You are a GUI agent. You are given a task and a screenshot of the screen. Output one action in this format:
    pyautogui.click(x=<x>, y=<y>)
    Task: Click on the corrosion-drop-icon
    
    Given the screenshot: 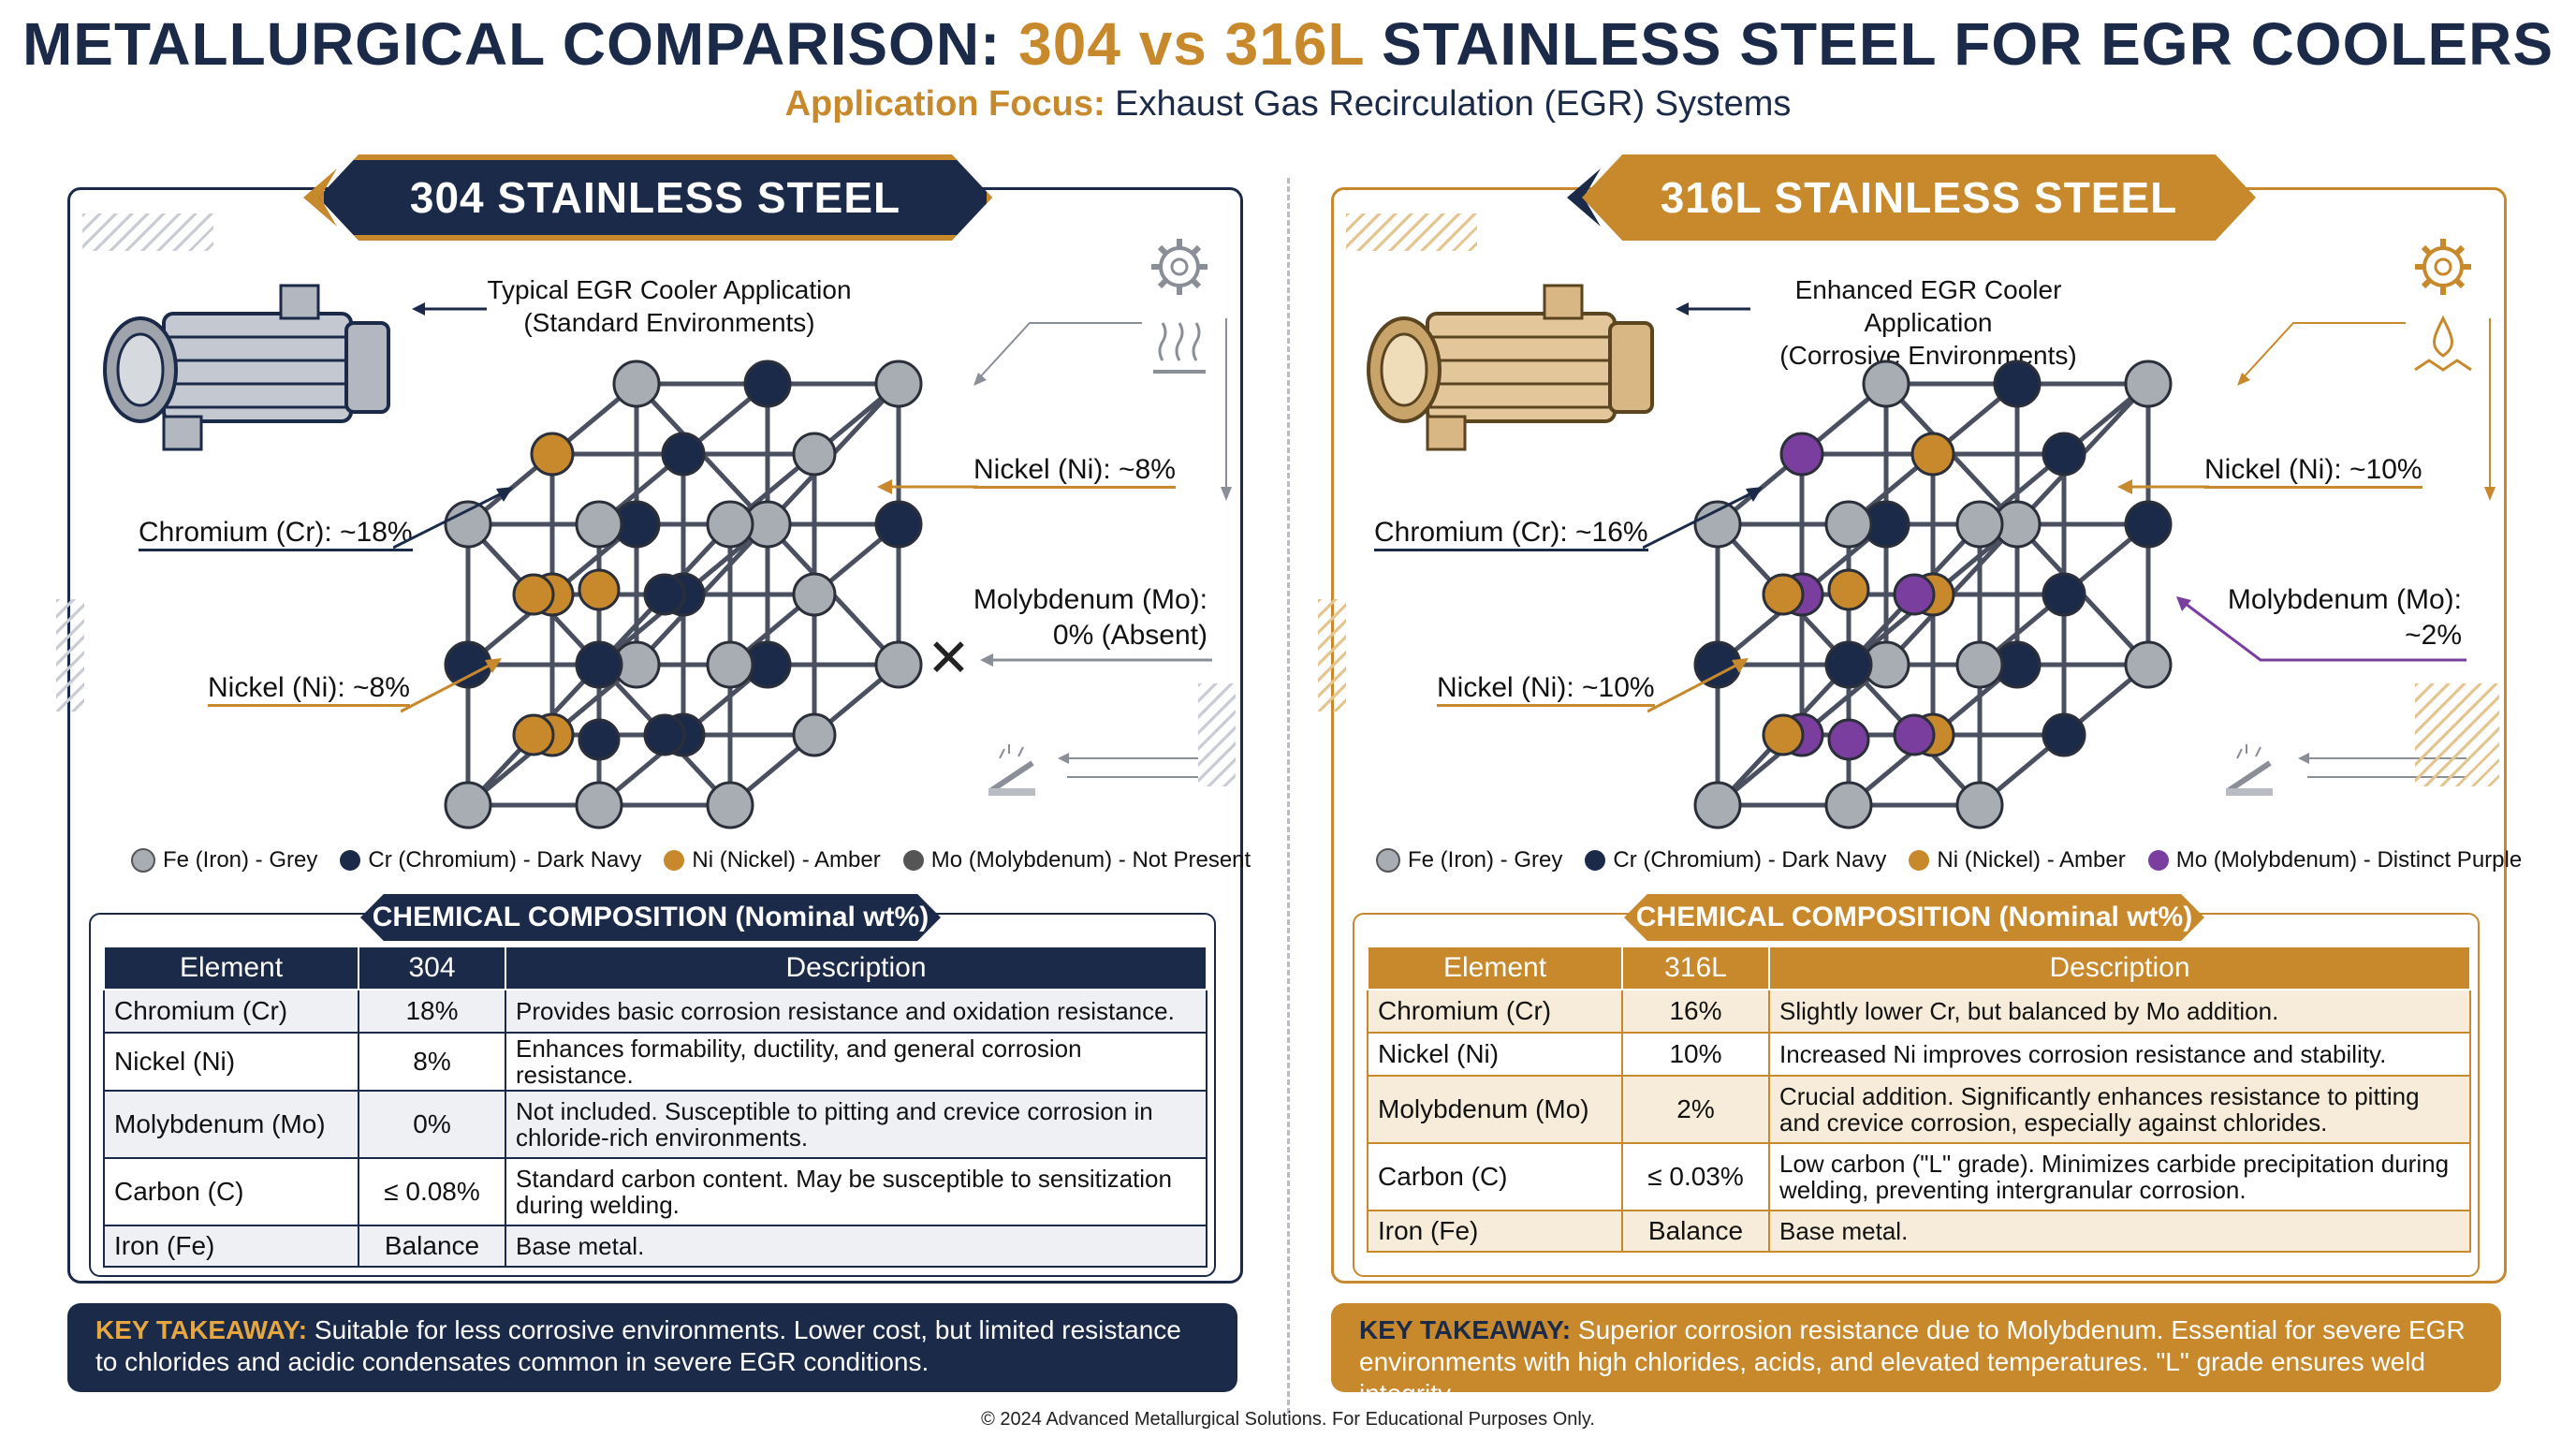 What is the action you would take?
    pyautogui.click(x=2443, y=343)
    